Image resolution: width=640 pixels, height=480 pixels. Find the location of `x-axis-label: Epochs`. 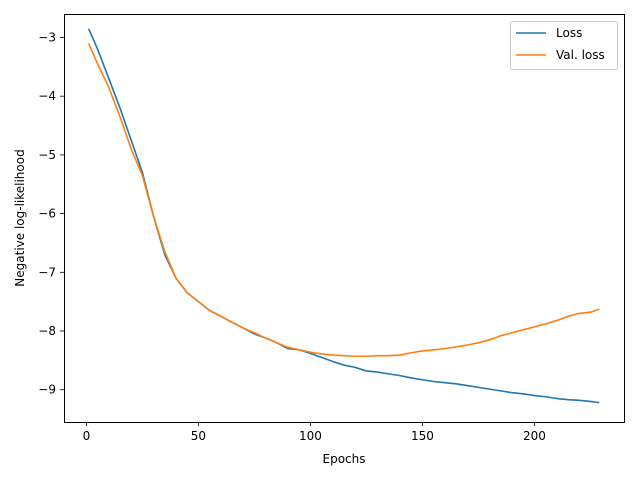

x-axis-label: Epochs is located at coordinates (344, 459).